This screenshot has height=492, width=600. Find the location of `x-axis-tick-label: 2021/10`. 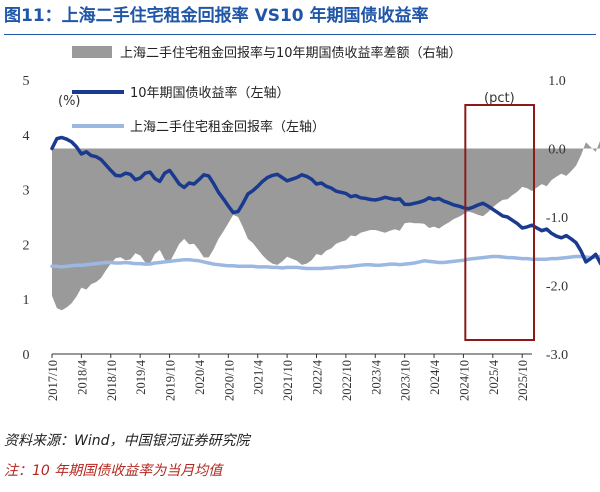

x-axis-tick-label: 2021/10 is located at coordinates (288, 380).